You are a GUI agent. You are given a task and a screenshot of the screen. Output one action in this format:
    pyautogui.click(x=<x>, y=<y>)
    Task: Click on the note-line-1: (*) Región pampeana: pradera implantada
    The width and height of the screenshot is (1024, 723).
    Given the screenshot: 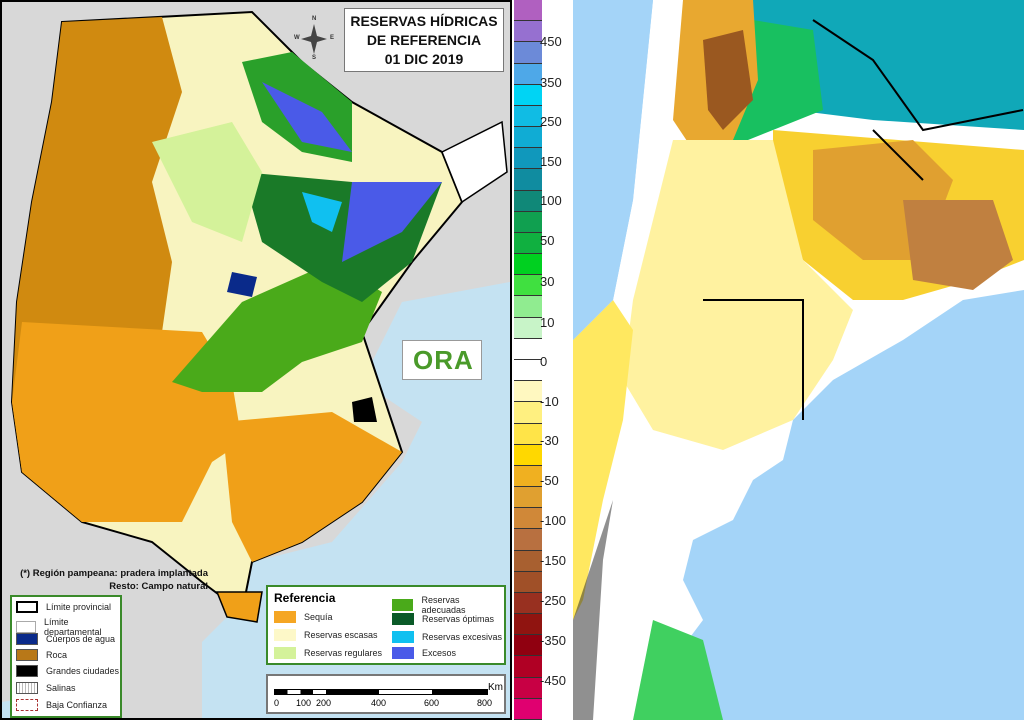 What is the action you would take?
    pyautogui.click(x=114, y=573)
    